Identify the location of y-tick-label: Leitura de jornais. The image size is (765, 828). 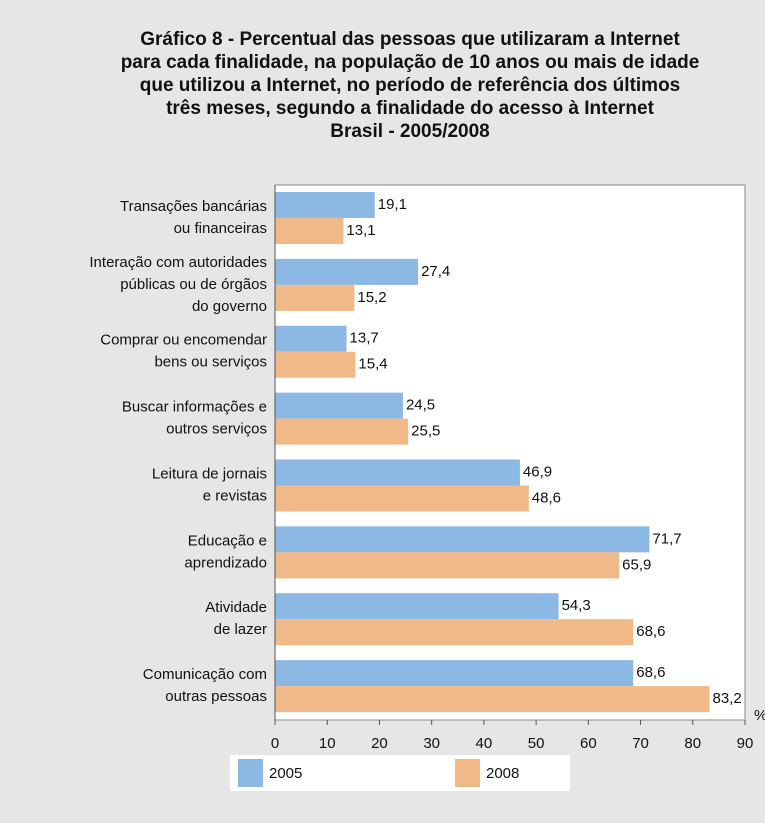
(209, 473).